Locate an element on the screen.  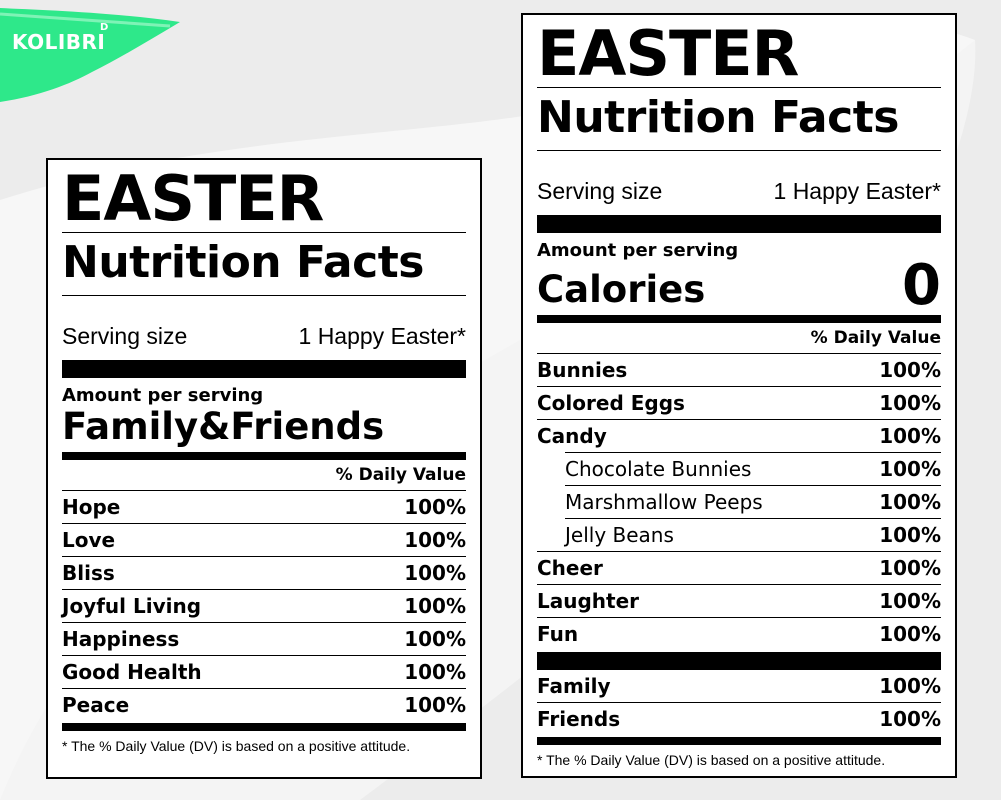
right-family-list: Family 100% Friends 100% is located at coordinates (739, 702).